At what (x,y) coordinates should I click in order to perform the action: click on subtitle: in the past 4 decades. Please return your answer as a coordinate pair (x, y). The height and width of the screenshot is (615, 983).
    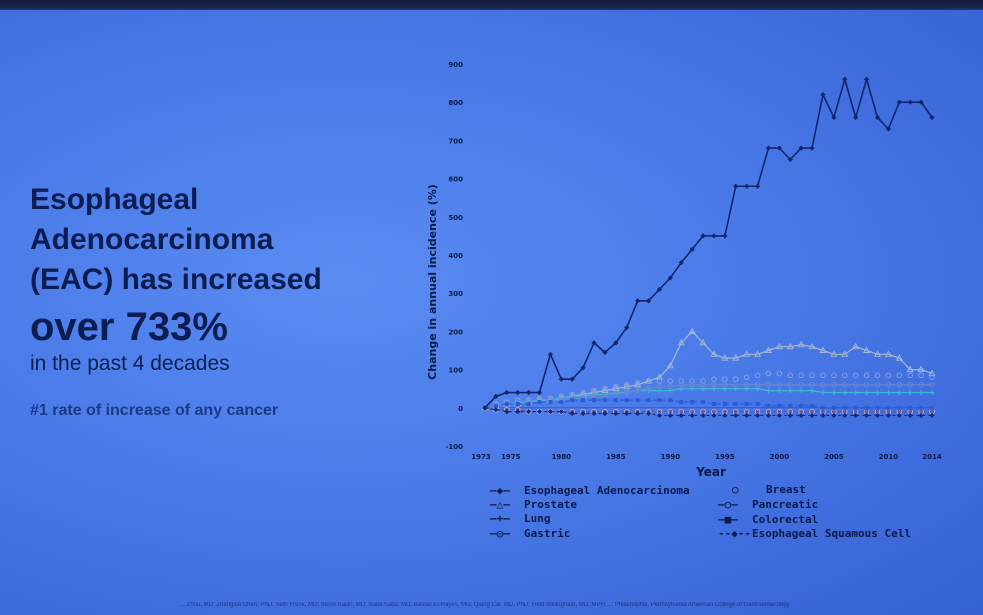
    Looking at the image, I should click on (130, 363).